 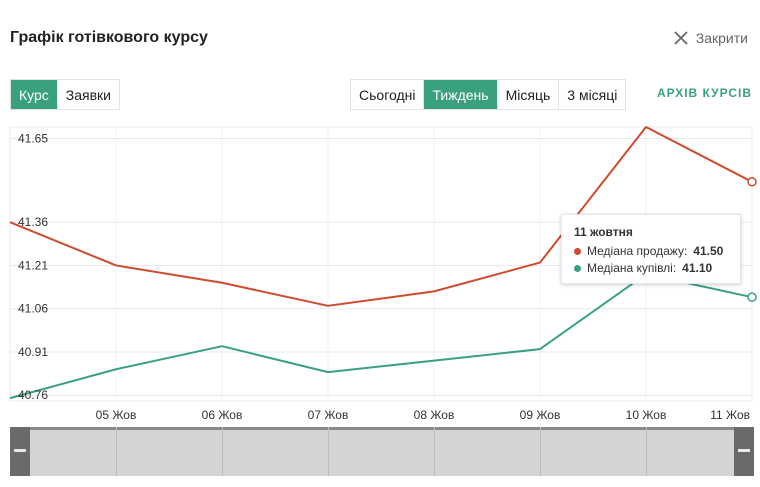 I want to click on y-tick-label: 41.21, so click(x=33, y=265).